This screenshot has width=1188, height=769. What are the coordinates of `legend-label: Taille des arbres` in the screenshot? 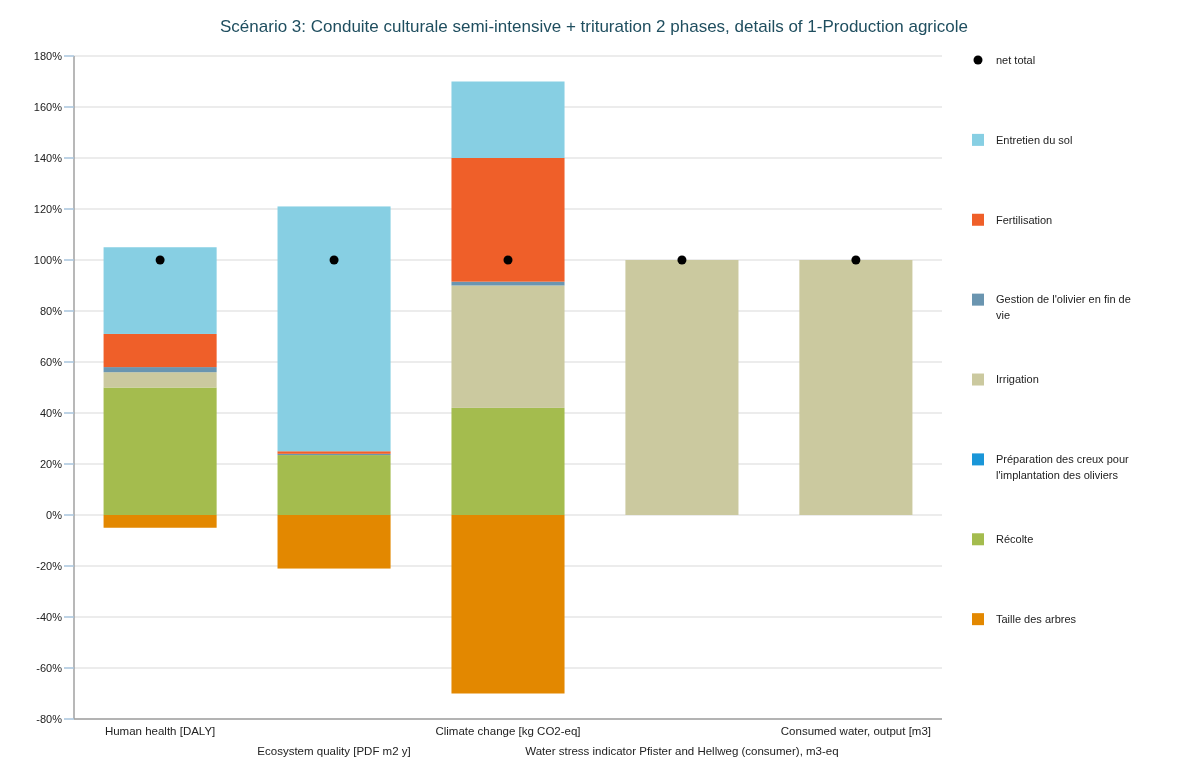 It's located at (1036, 619).